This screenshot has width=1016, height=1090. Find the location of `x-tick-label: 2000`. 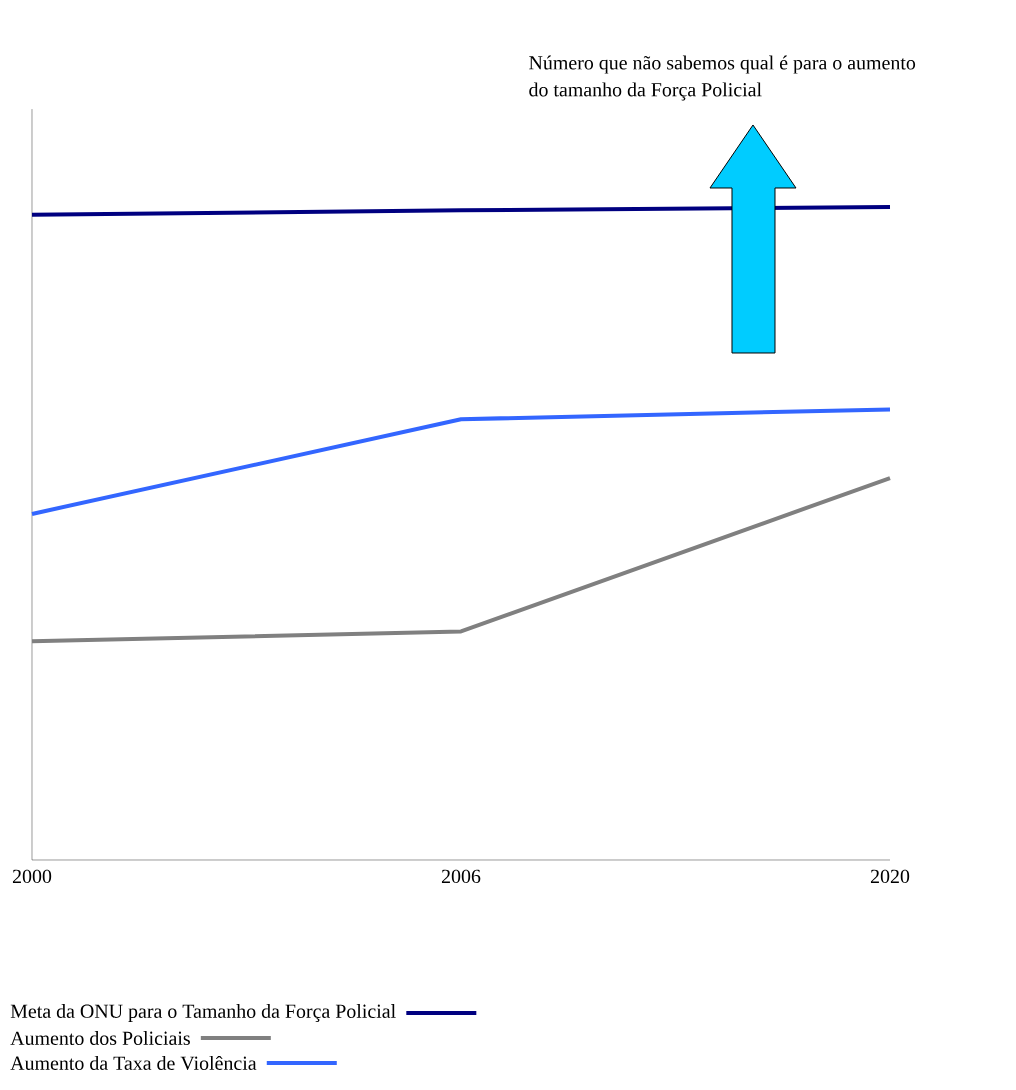

x-tick-label: 2000 is located at coordinates (32, 876).